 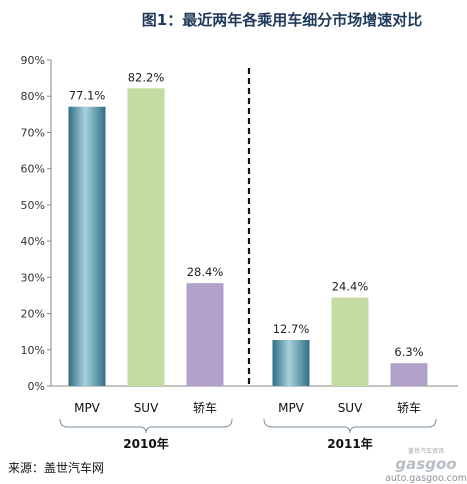 I want to click on data-label: 28.4%, so click(x=205, y=272).